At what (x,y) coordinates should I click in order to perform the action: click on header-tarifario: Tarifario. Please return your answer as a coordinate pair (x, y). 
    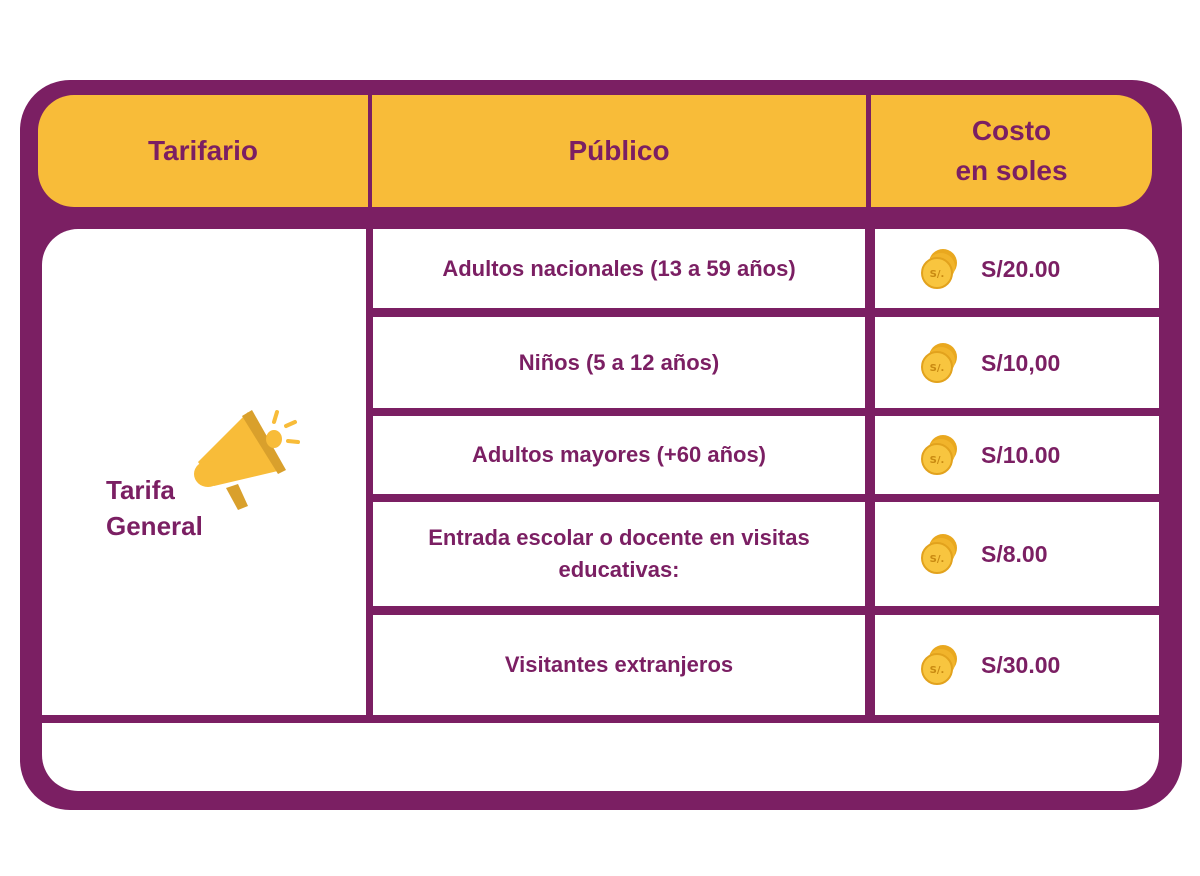
    Looking at the image, I should click on (203, 151).